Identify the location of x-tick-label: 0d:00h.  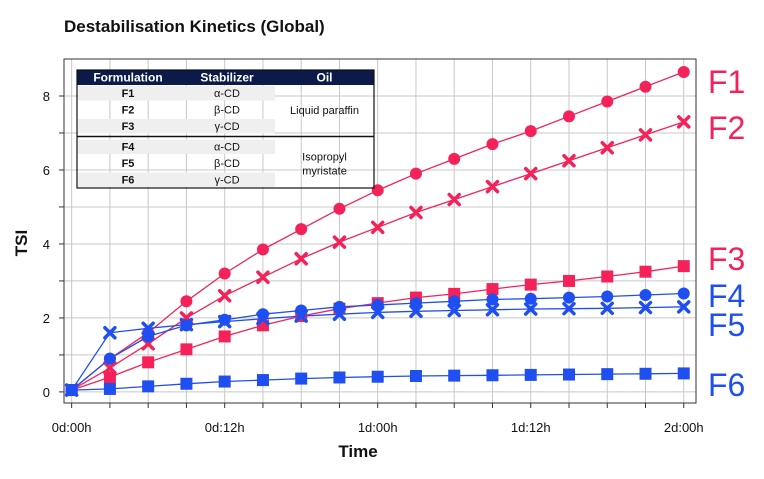
(72, 427).